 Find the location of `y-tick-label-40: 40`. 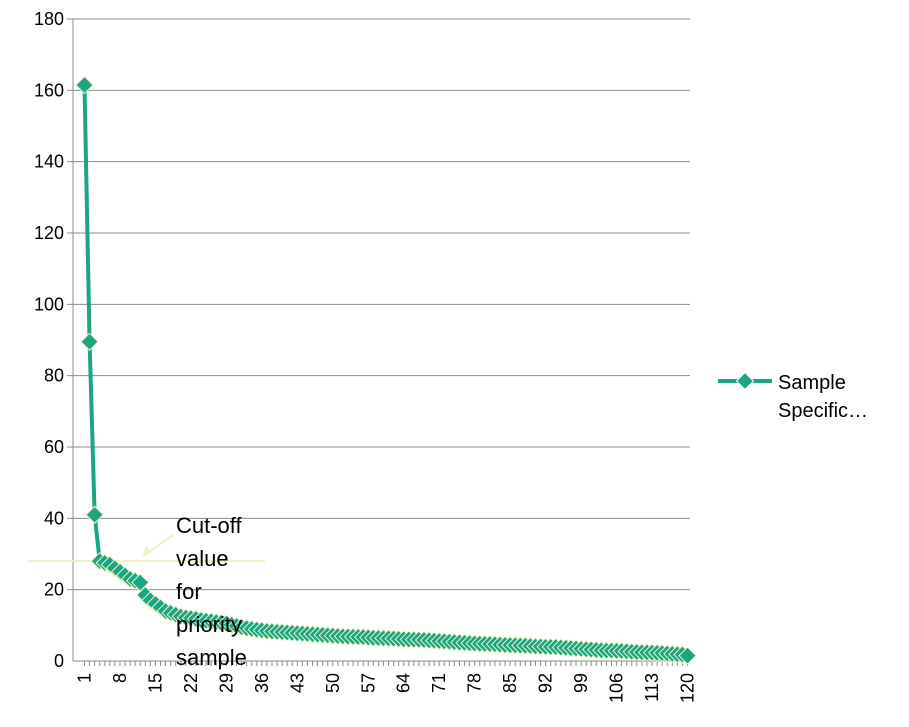

y-tick-label-40: 40 is located at coordinates (54, 518).